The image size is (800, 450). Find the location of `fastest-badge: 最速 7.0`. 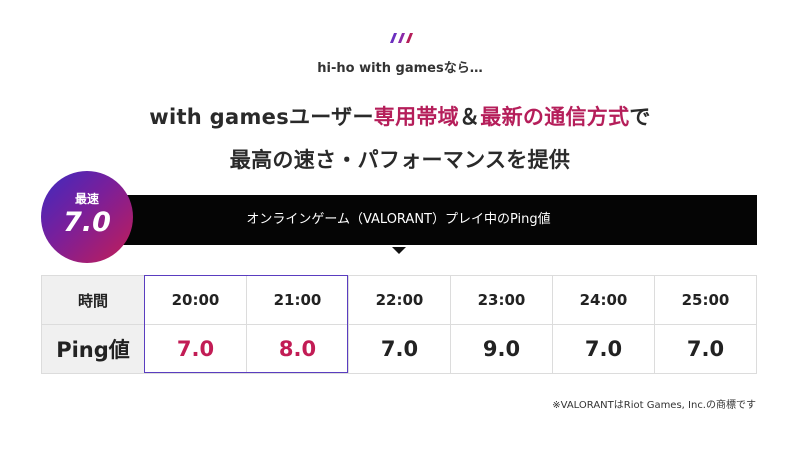

fastest-badge: 最速 7.0 is located at coordinates (87, 217).